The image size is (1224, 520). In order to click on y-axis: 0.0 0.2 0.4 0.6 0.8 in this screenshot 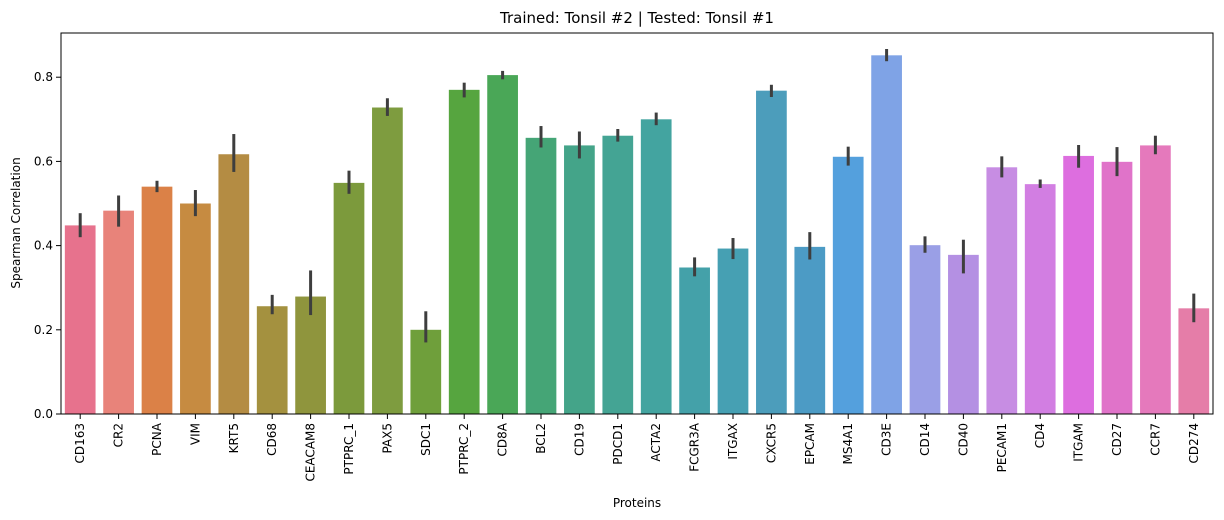, I will do `click(47, 245)`.